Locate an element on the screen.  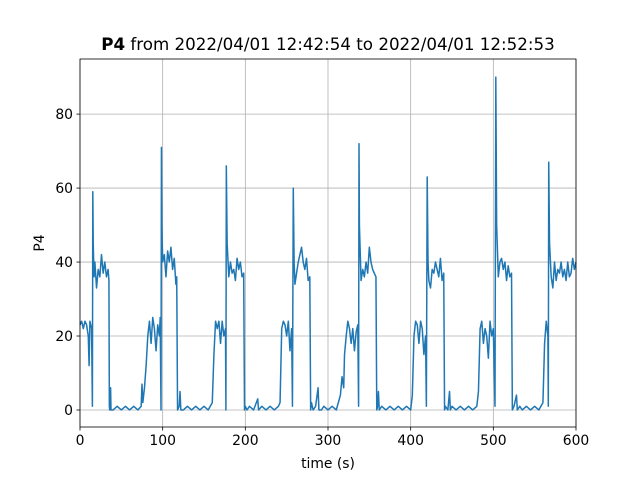
y-tick-label: 0 is located at coordinates (68, 411).